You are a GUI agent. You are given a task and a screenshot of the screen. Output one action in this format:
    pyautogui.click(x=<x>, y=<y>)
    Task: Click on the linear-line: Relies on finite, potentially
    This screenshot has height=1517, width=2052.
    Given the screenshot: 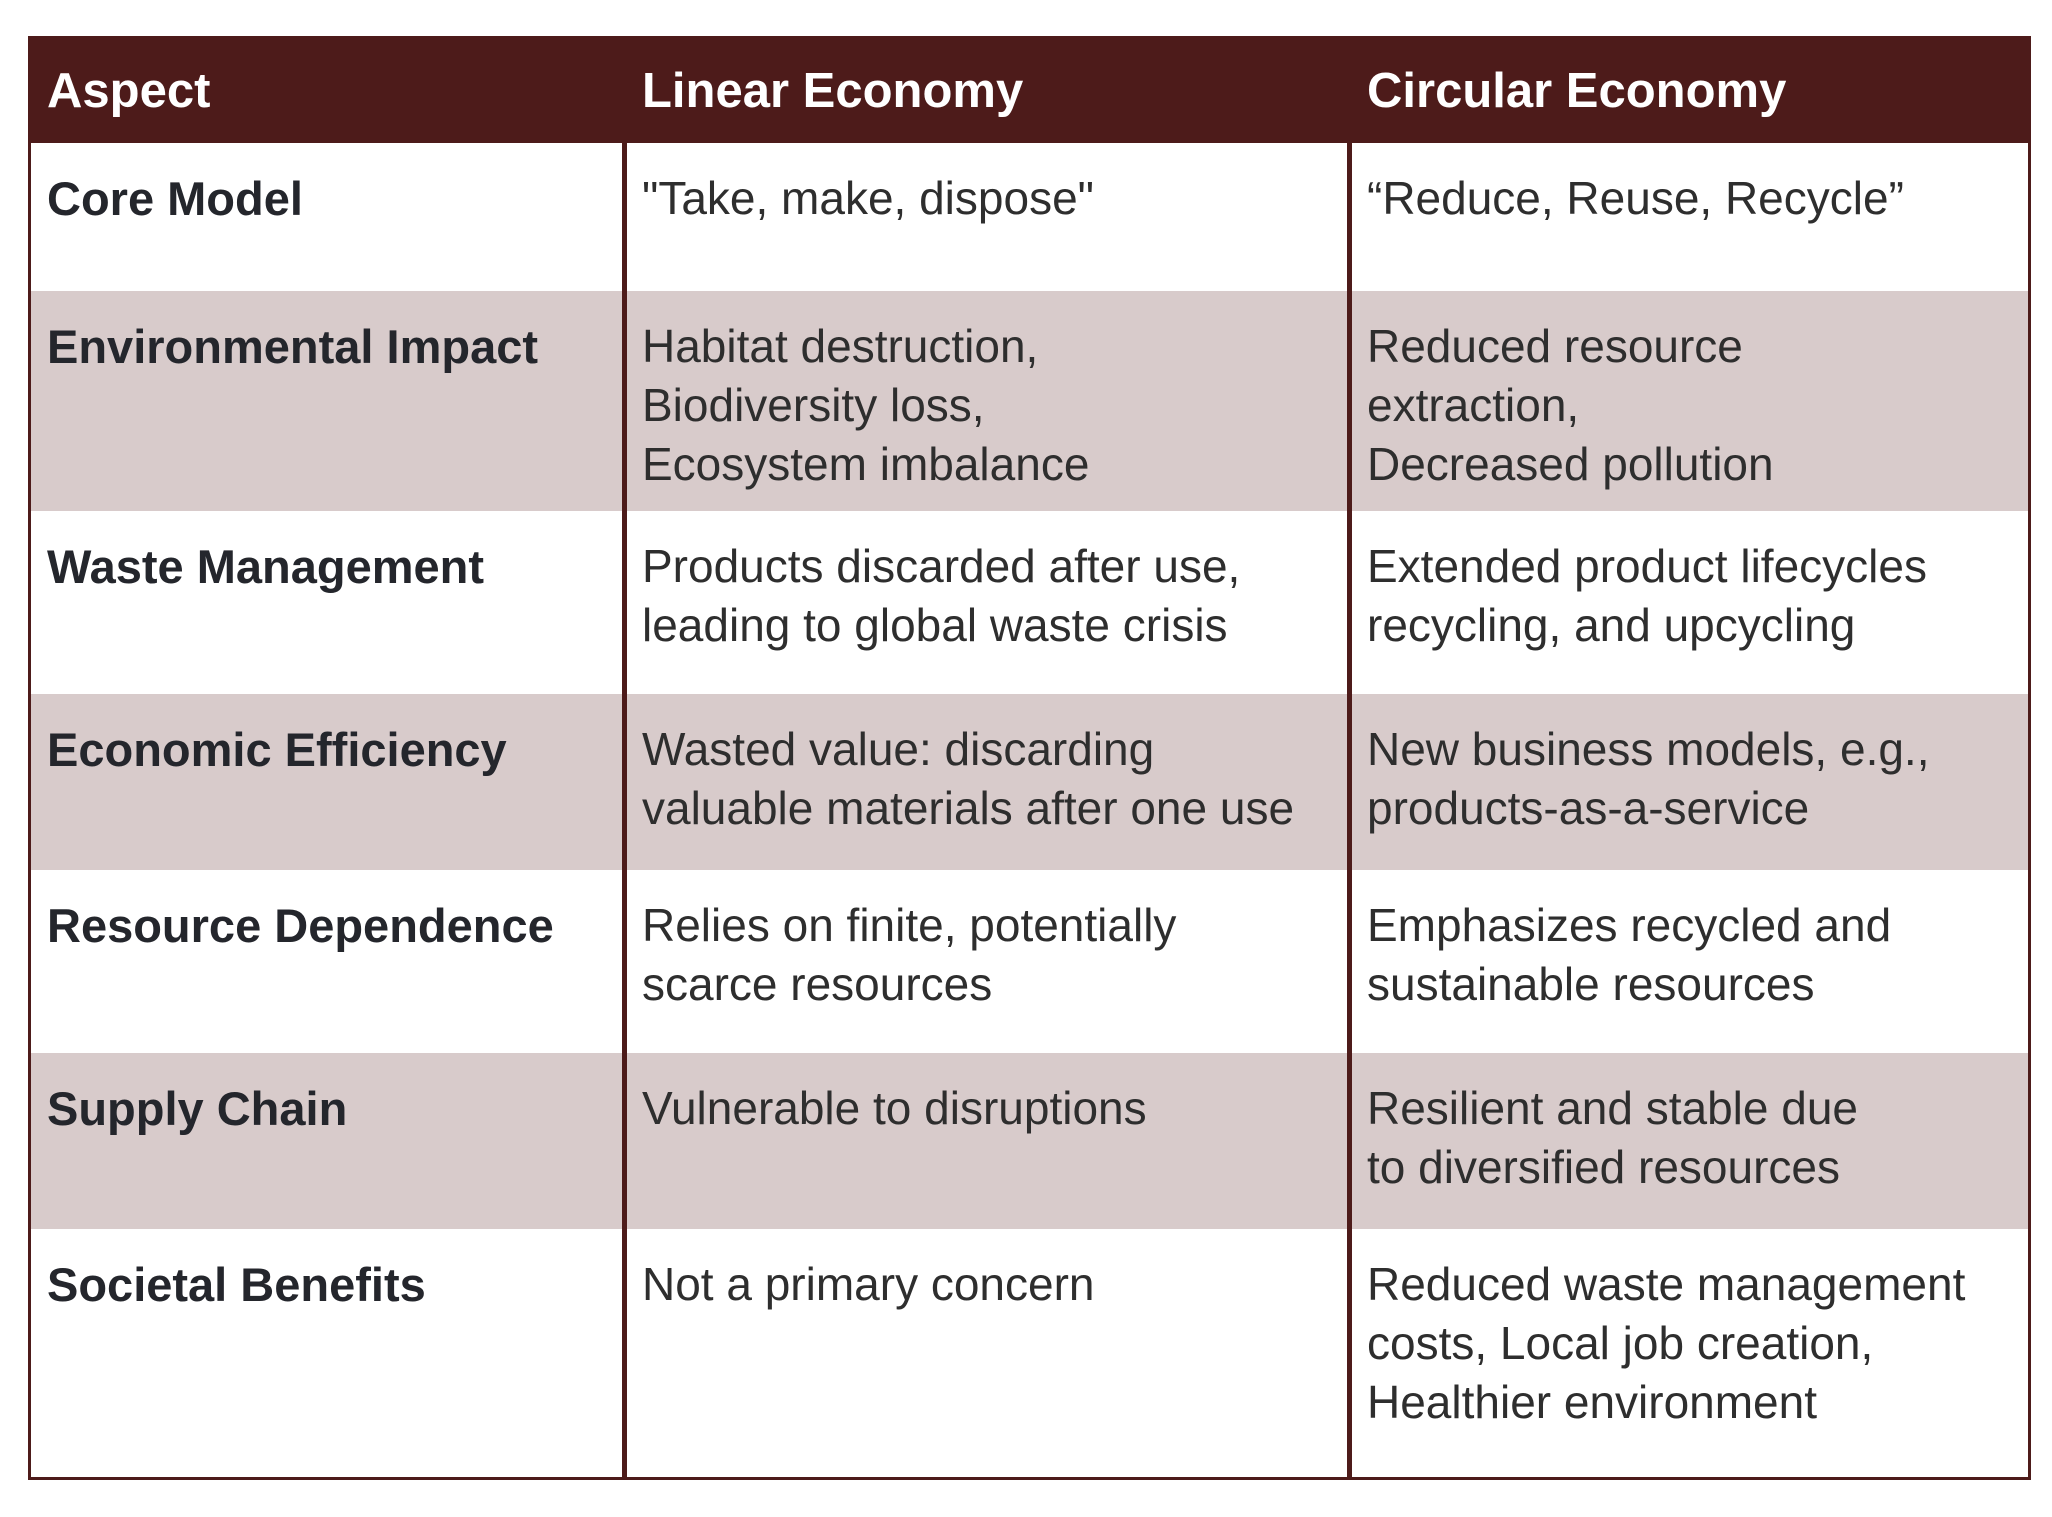 What is the action you would take?
    pyautogui.click(x=909, y=925)
    